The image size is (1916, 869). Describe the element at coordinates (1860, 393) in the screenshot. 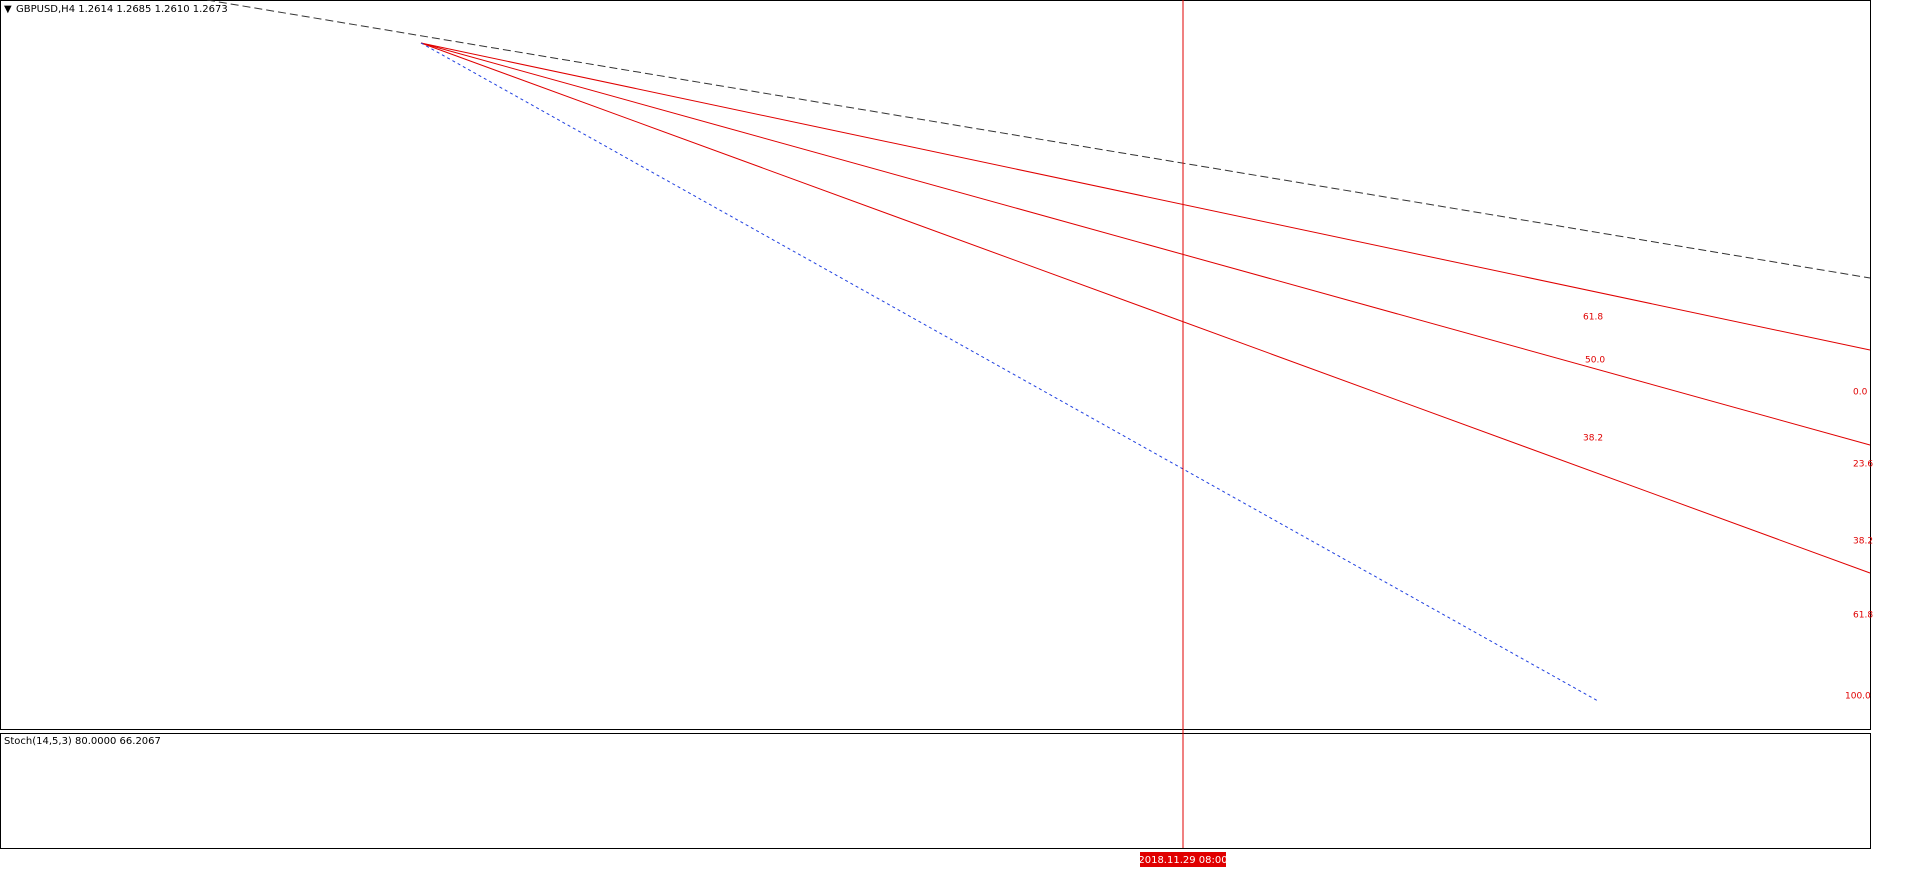

I see `fib-label: 0.0` at that location.